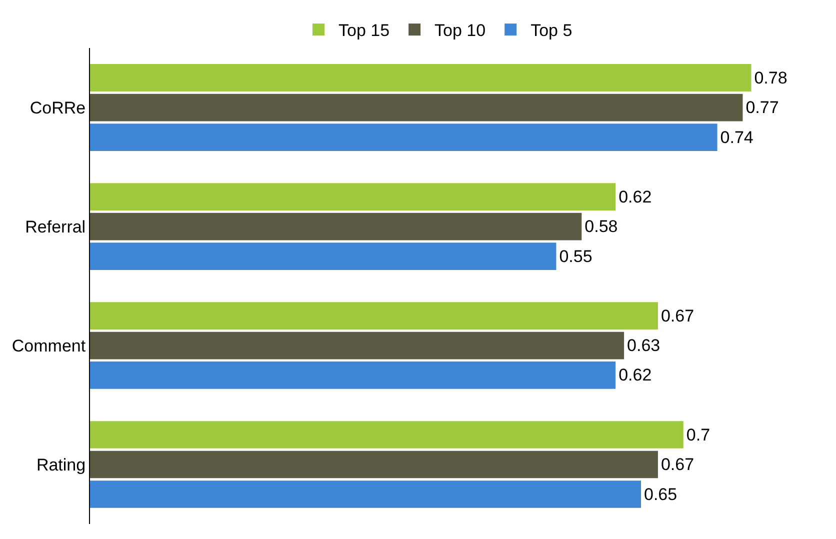 This screenshot has height=539, width=836. I want to click on y-tick-label: CoRRe, so click(58, 108).